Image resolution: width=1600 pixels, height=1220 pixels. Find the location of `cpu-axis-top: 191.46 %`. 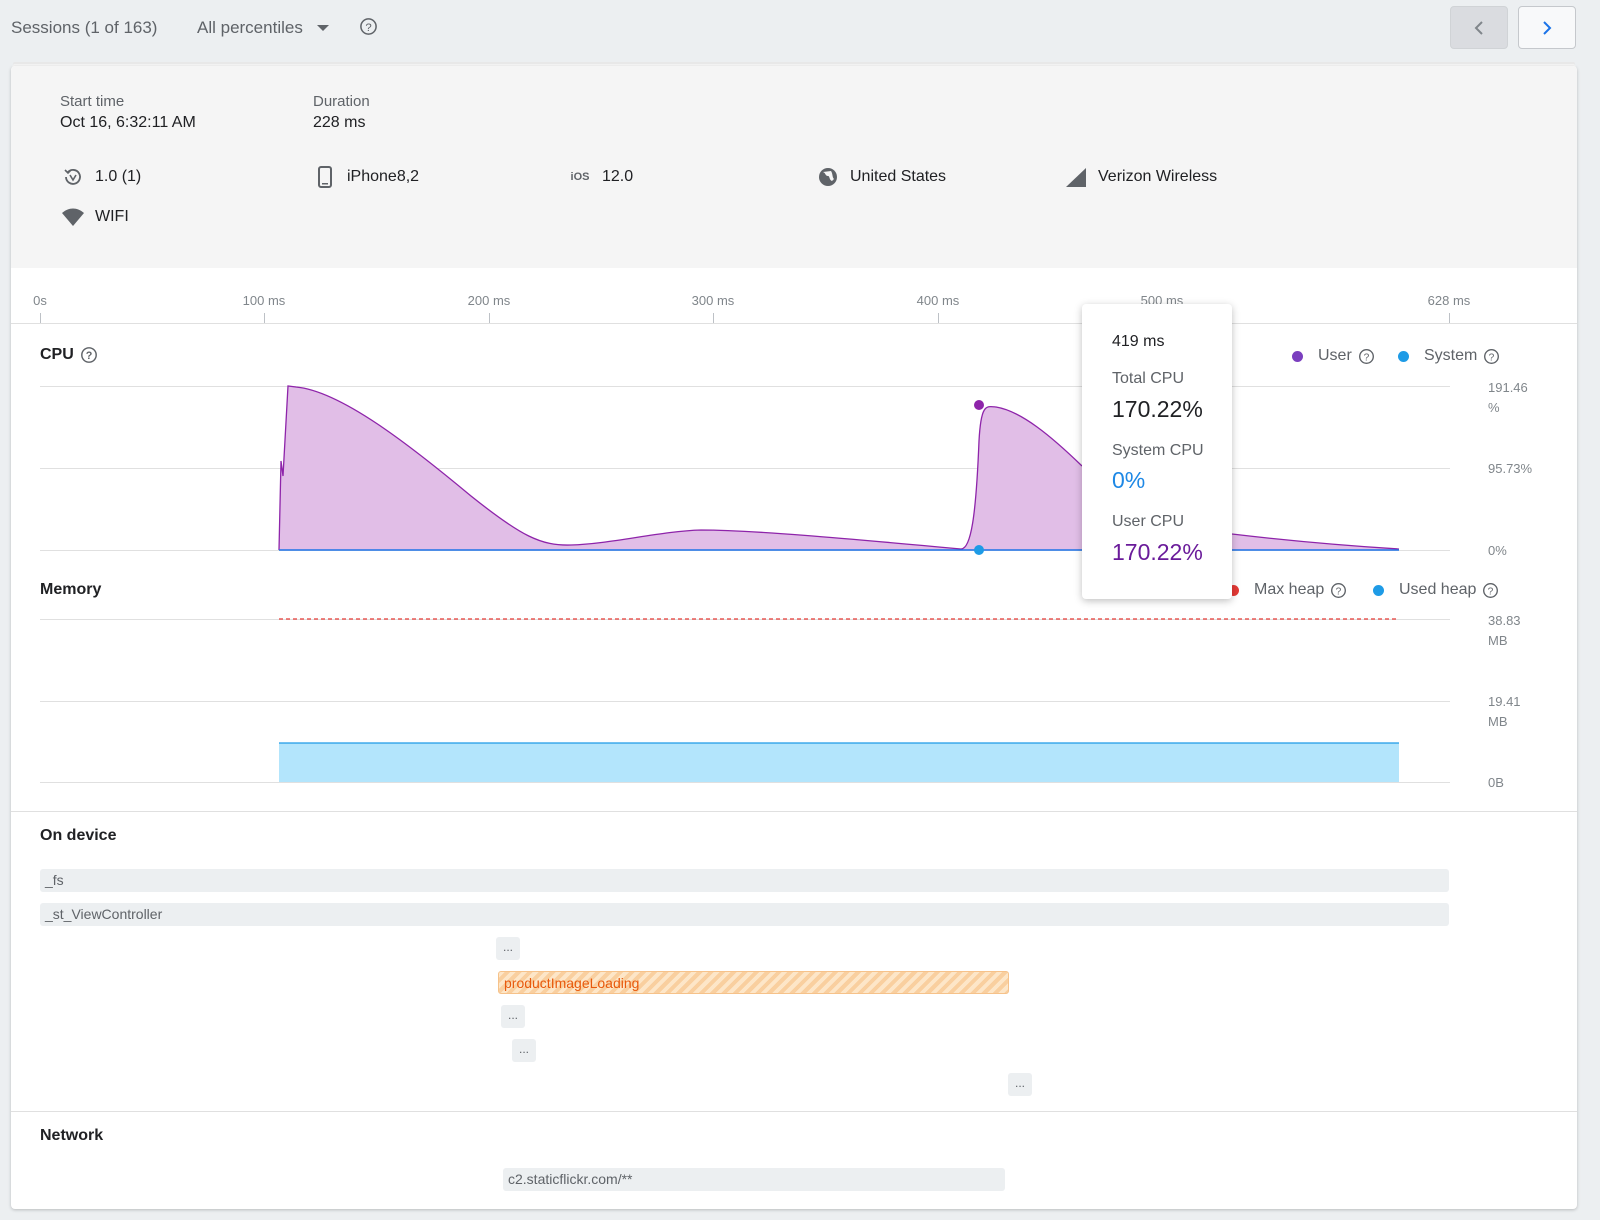

cpu-axis-top: 191.46 % is located at coordinates (1508, 398).